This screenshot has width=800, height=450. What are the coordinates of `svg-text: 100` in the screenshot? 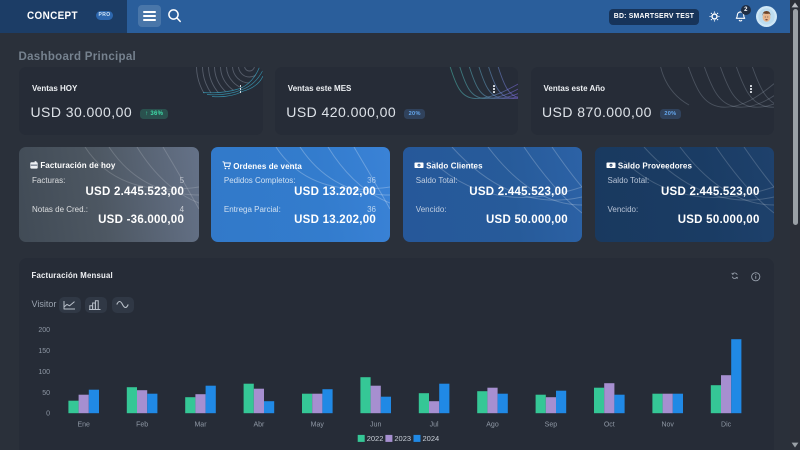 It's located at (44, 372).